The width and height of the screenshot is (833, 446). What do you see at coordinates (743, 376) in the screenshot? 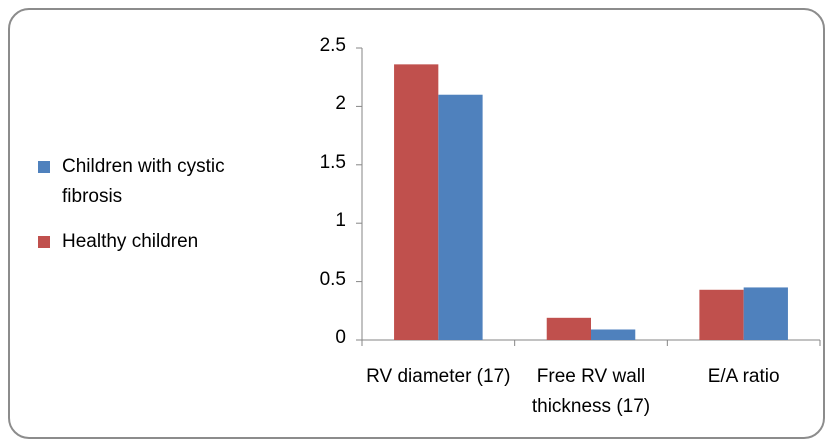
I see `x-tick-label: E/A ratio` at bounding box center [743, 376].